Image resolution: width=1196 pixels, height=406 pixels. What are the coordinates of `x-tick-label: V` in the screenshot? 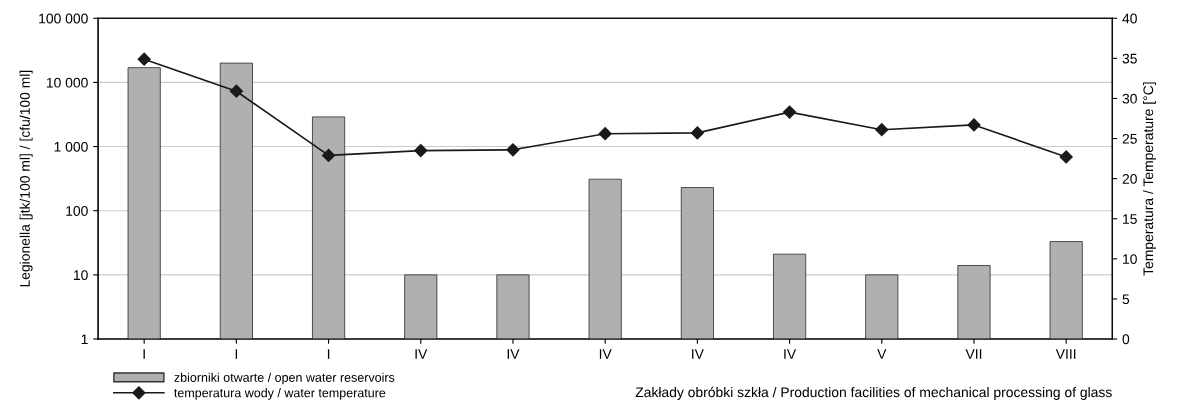 It's located at (882, 354).